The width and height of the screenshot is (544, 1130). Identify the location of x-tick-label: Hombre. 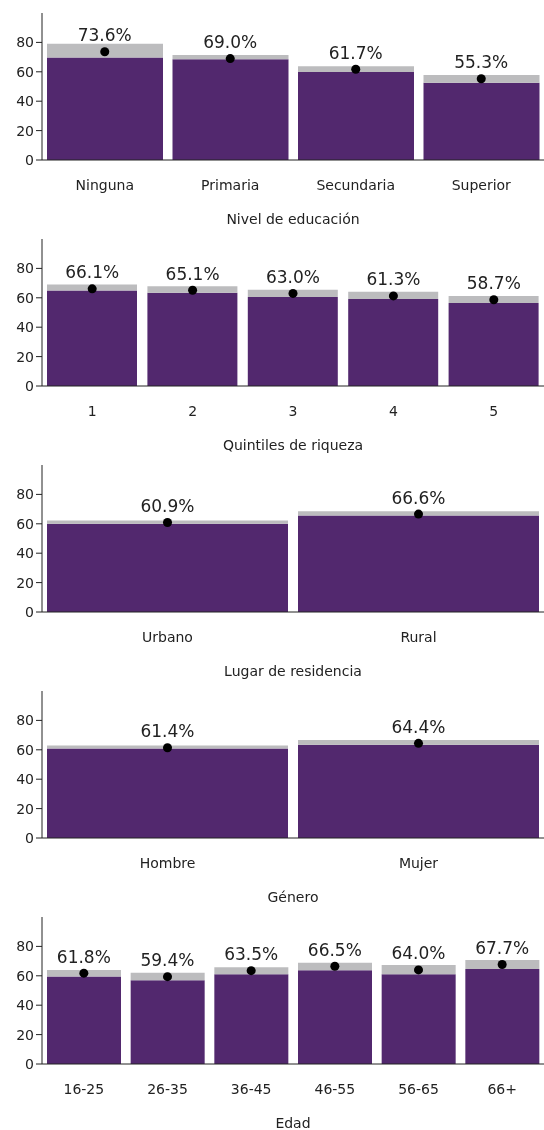
(167, 862).